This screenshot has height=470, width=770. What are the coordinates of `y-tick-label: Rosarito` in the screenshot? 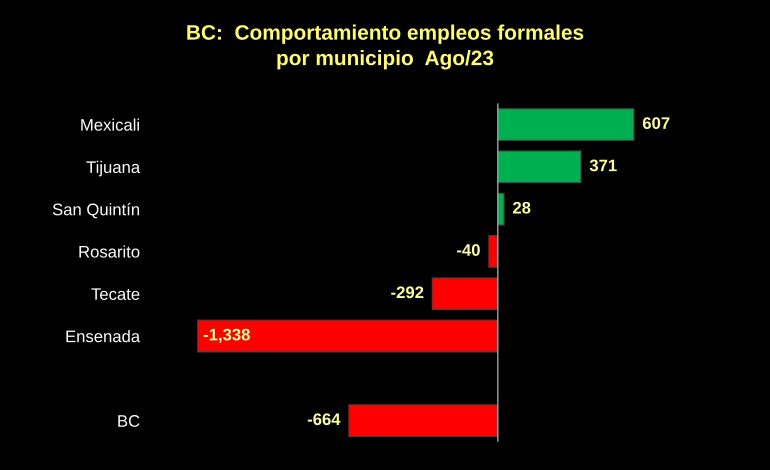 It's located at (109, 251).